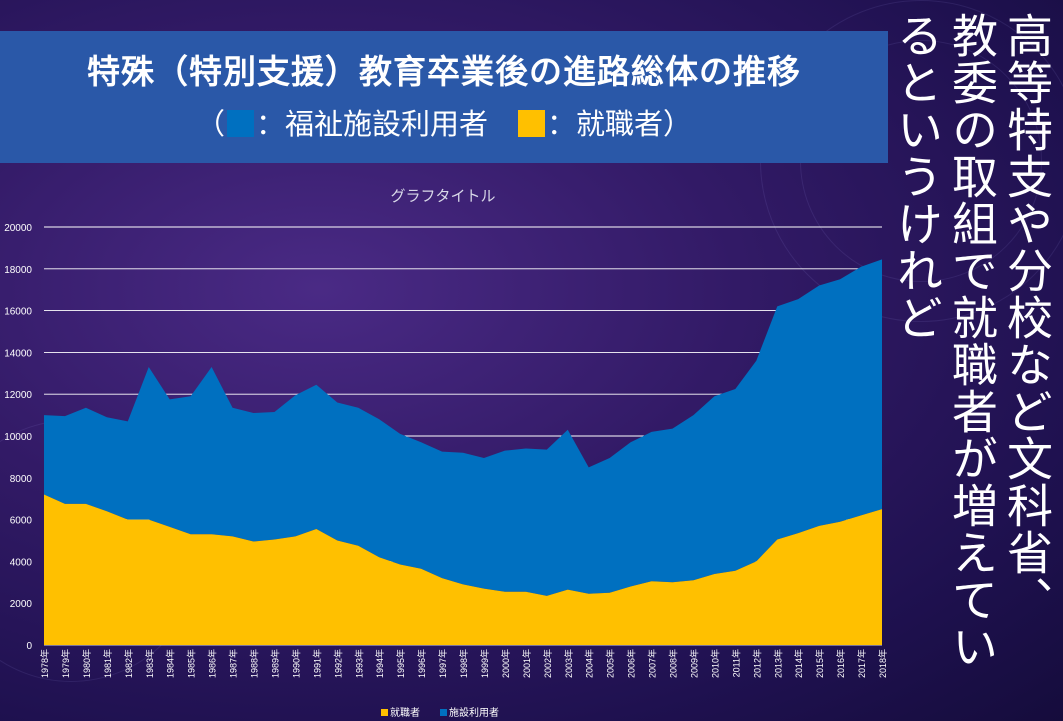 This screenshot has height=721, width=1063. I want to click on x-tick-label: 1995年, so click(400, 663).